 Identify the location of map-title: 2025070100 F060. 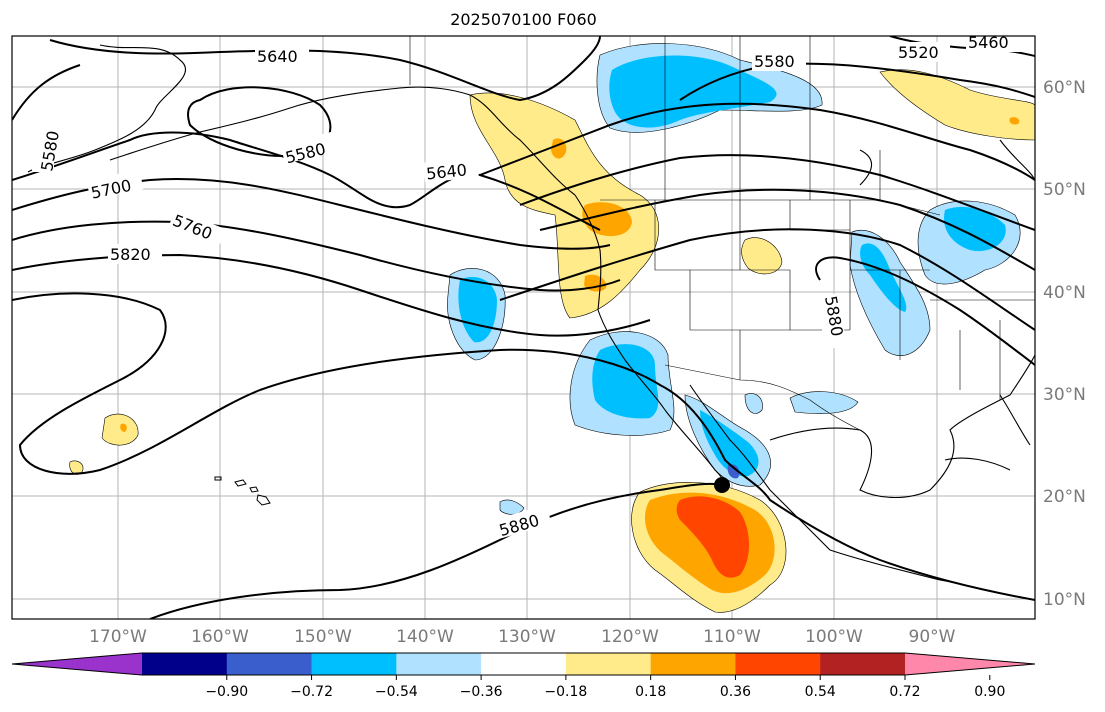
(523, 19).